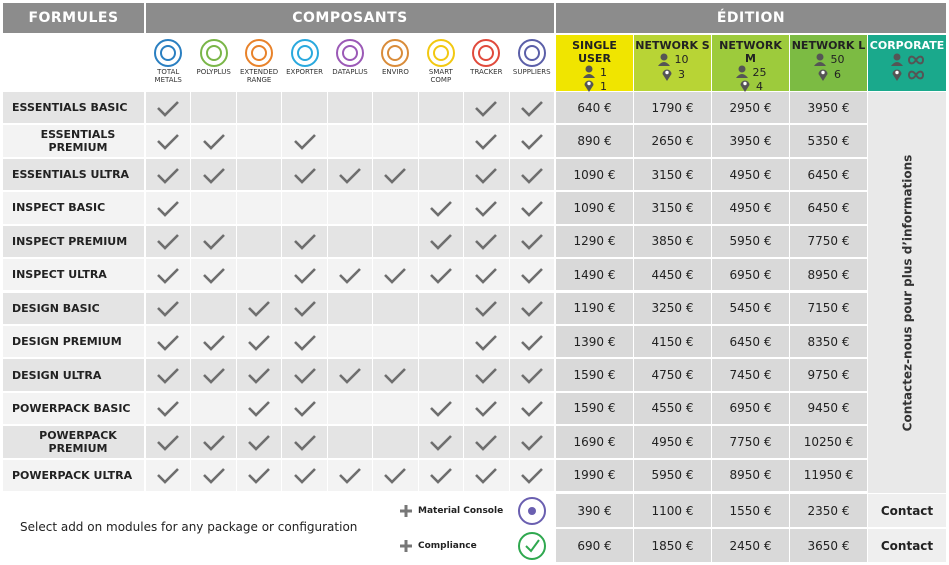 The image size is (949, 565). What do you see at coordinates (594, 510) in the screenshot?
I see `addon-price: 390 €` at bounding box center [594, 510].